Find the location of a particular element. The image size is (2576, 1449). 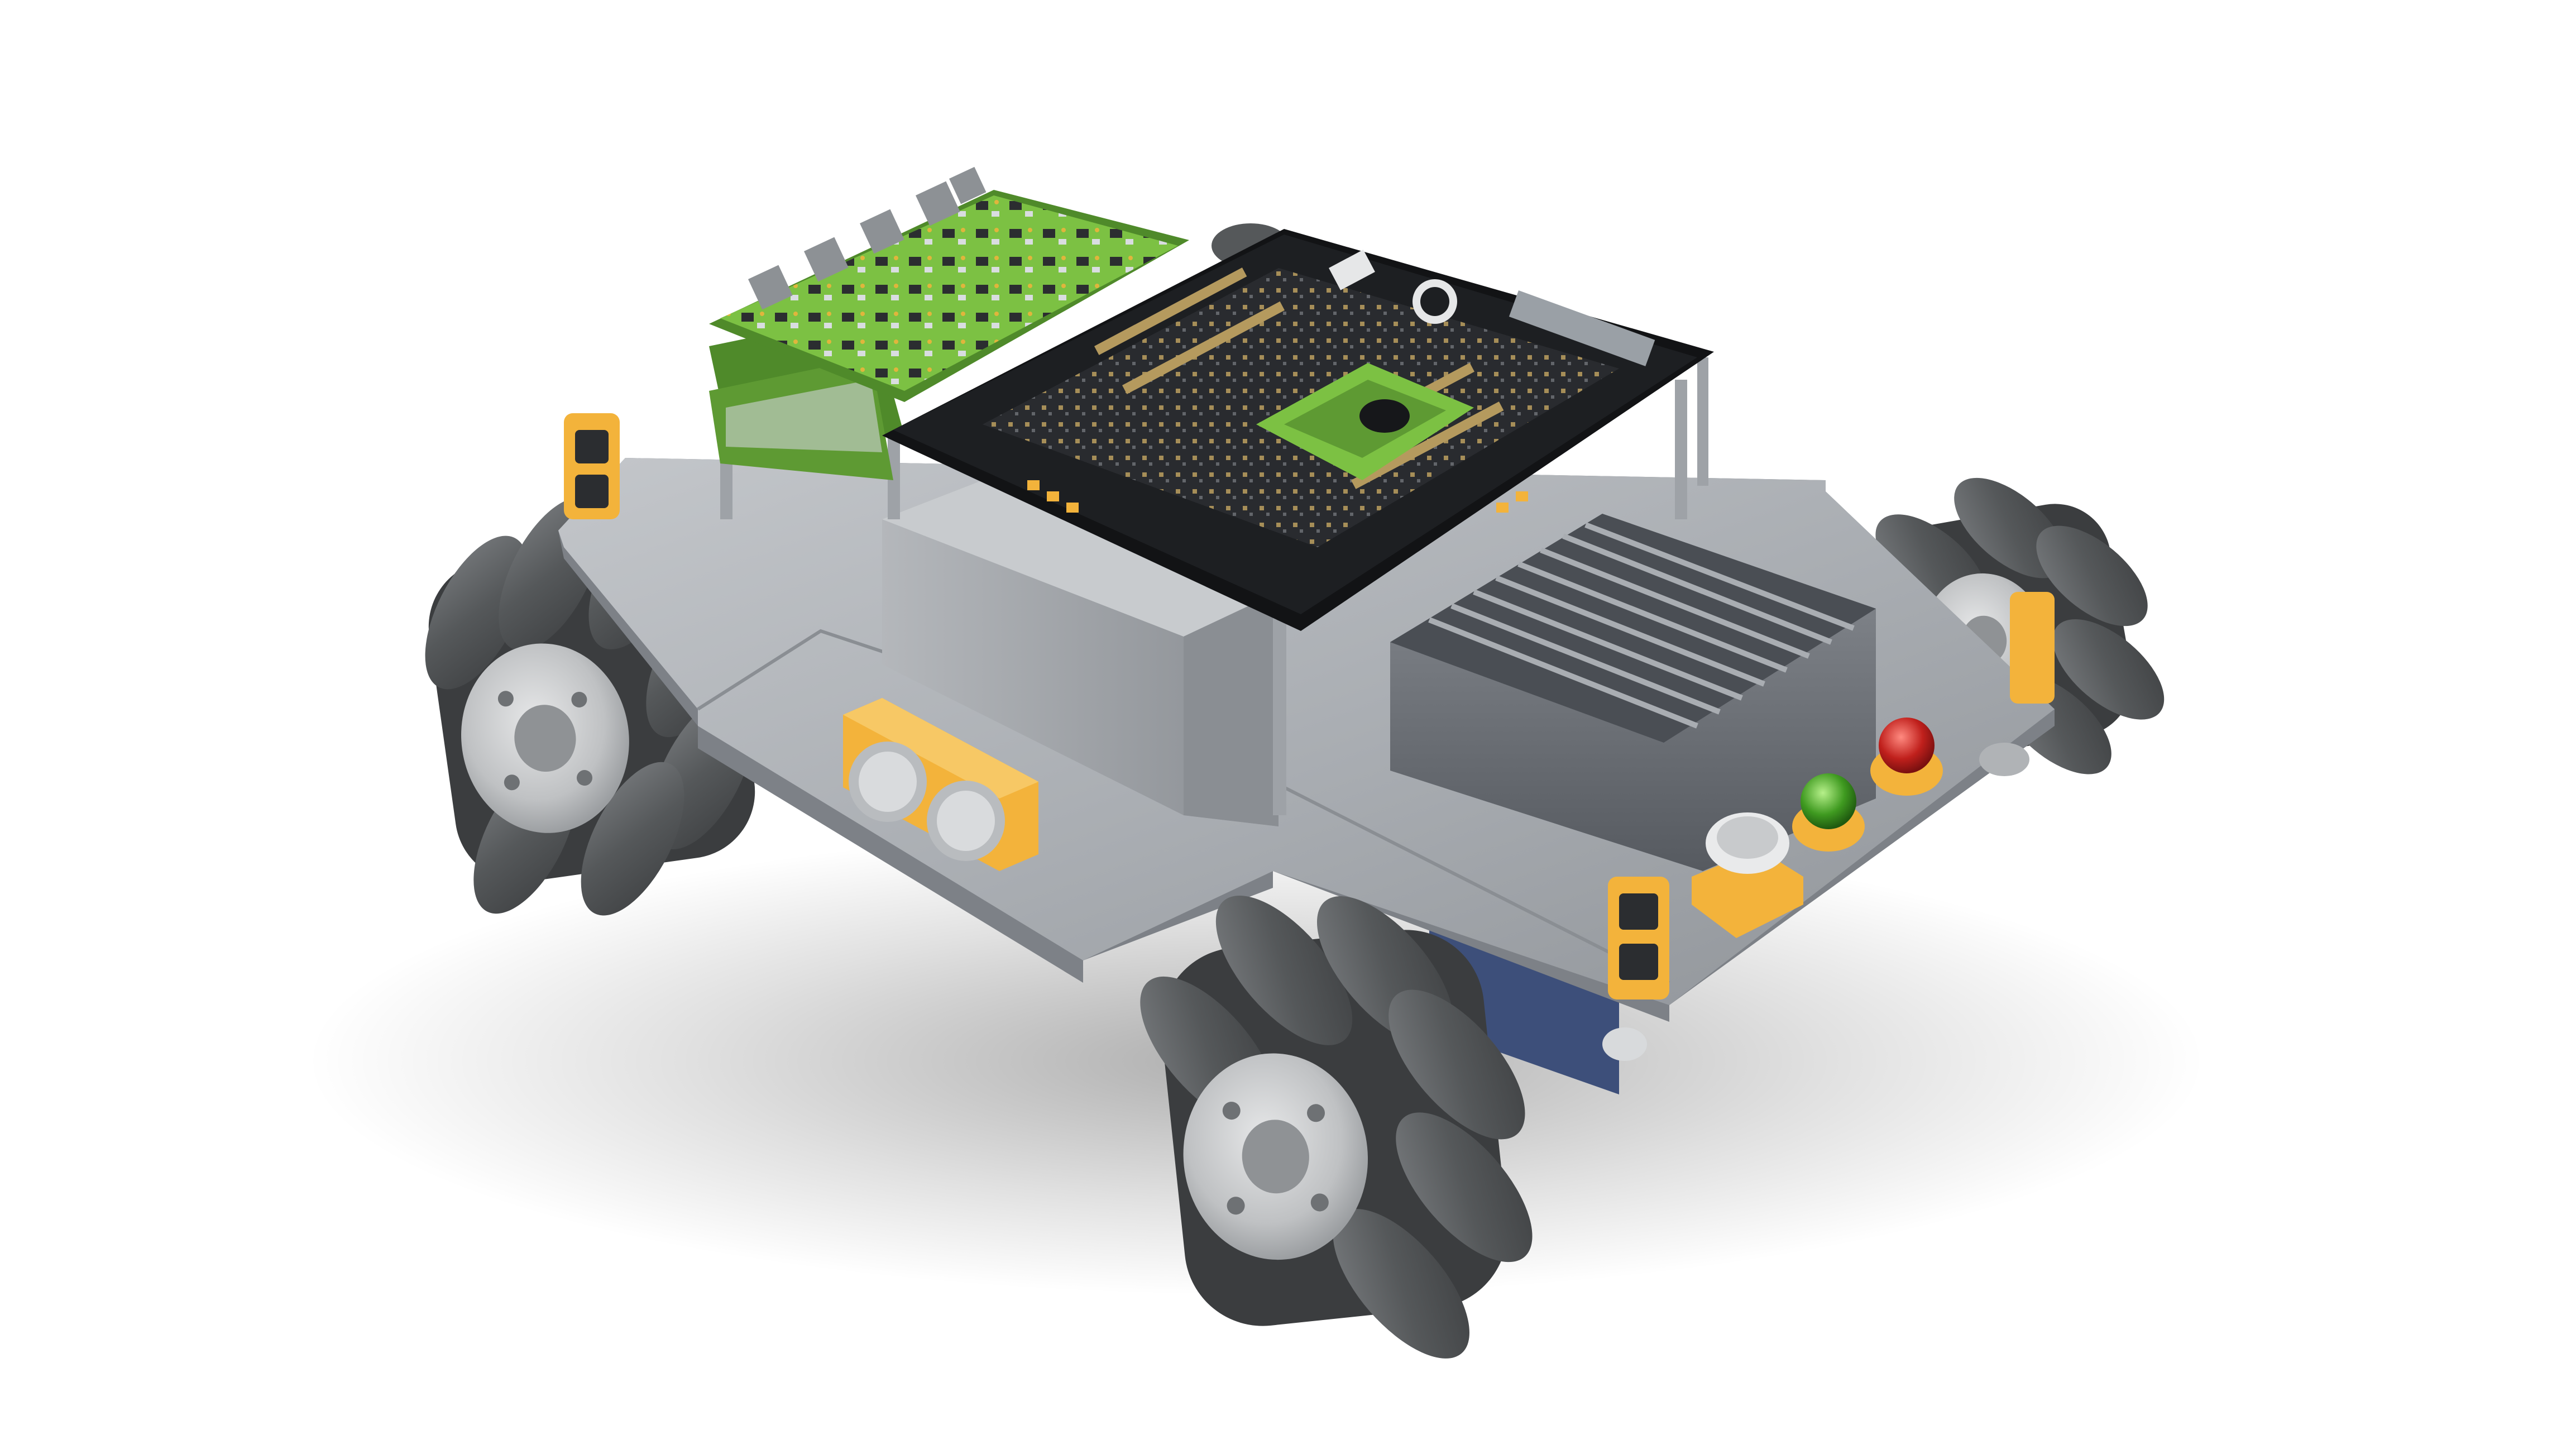

heatsink-icon is located at coordinates (1633, 693).